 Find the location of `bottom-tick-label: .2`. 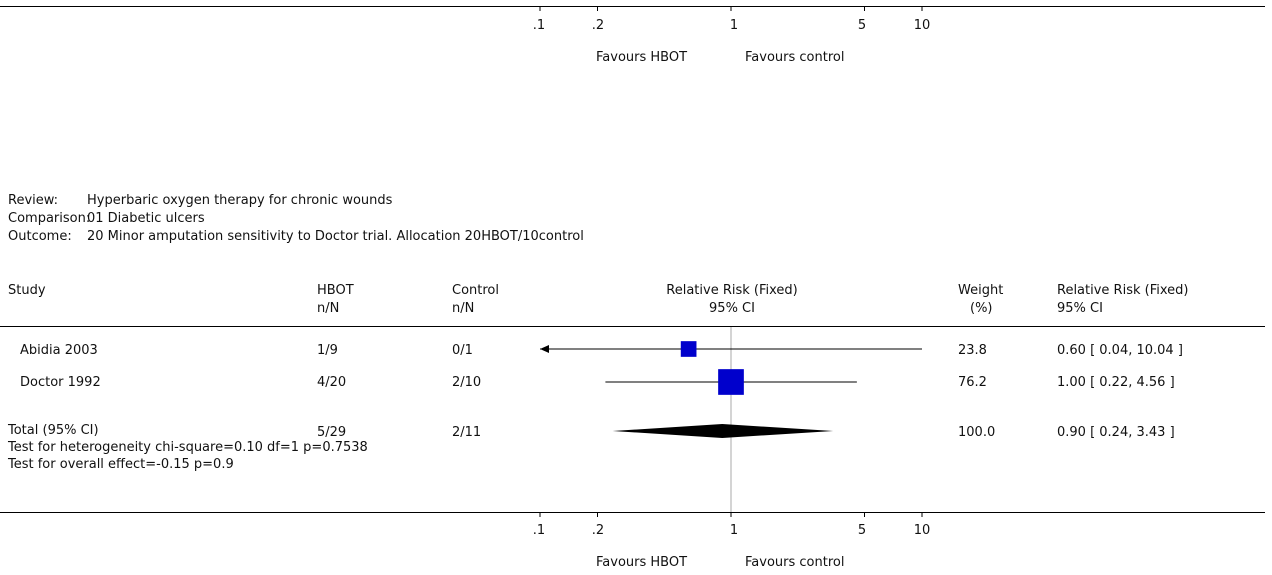

bottom-tick-label: .2 is located at coordinates (598, 530).